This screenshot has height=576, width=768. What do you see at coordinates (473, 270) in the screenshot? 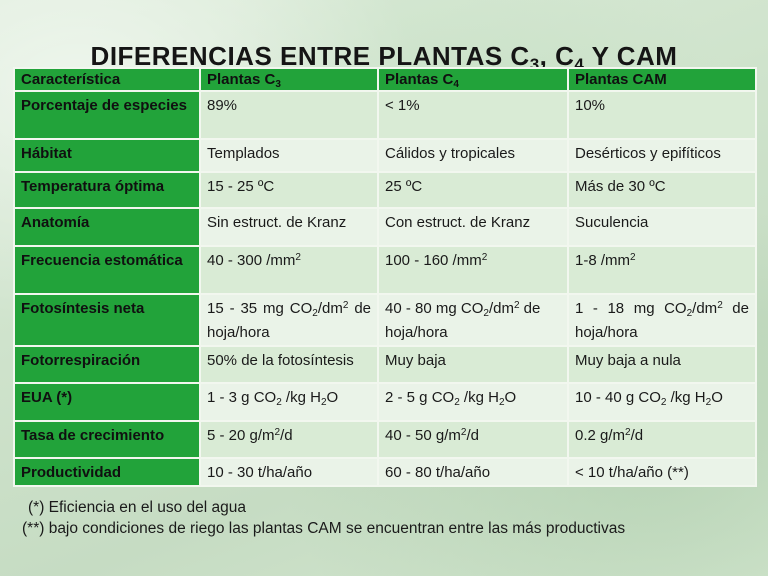
I see `cell-c4: 100 - 160 /mm2` at bounding box center [473, 270].